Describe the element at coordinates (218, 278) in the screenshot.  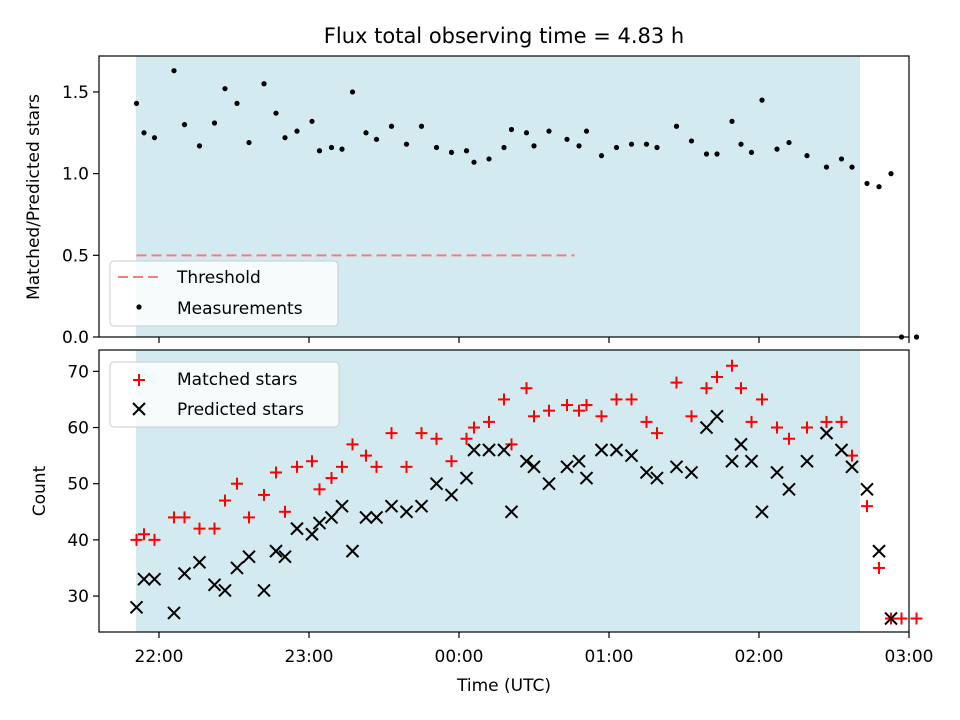
I see `legend-threshold-label: Threshold` at that location.